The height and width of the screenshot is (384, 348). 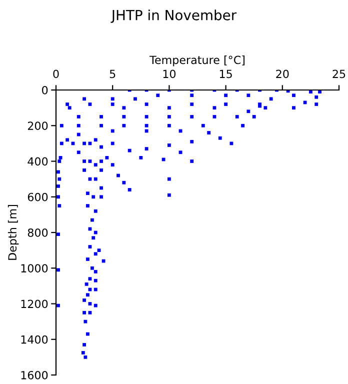 What do you see at coordinates (38, 126) in the screenshot?
I see `y-tick-label: 200` at bounding box center [38, 126].